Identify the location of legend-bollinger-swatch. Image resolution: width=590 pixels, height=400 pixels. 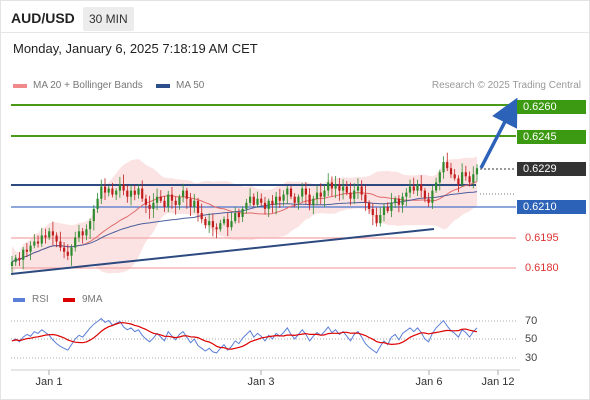
(20, 85).